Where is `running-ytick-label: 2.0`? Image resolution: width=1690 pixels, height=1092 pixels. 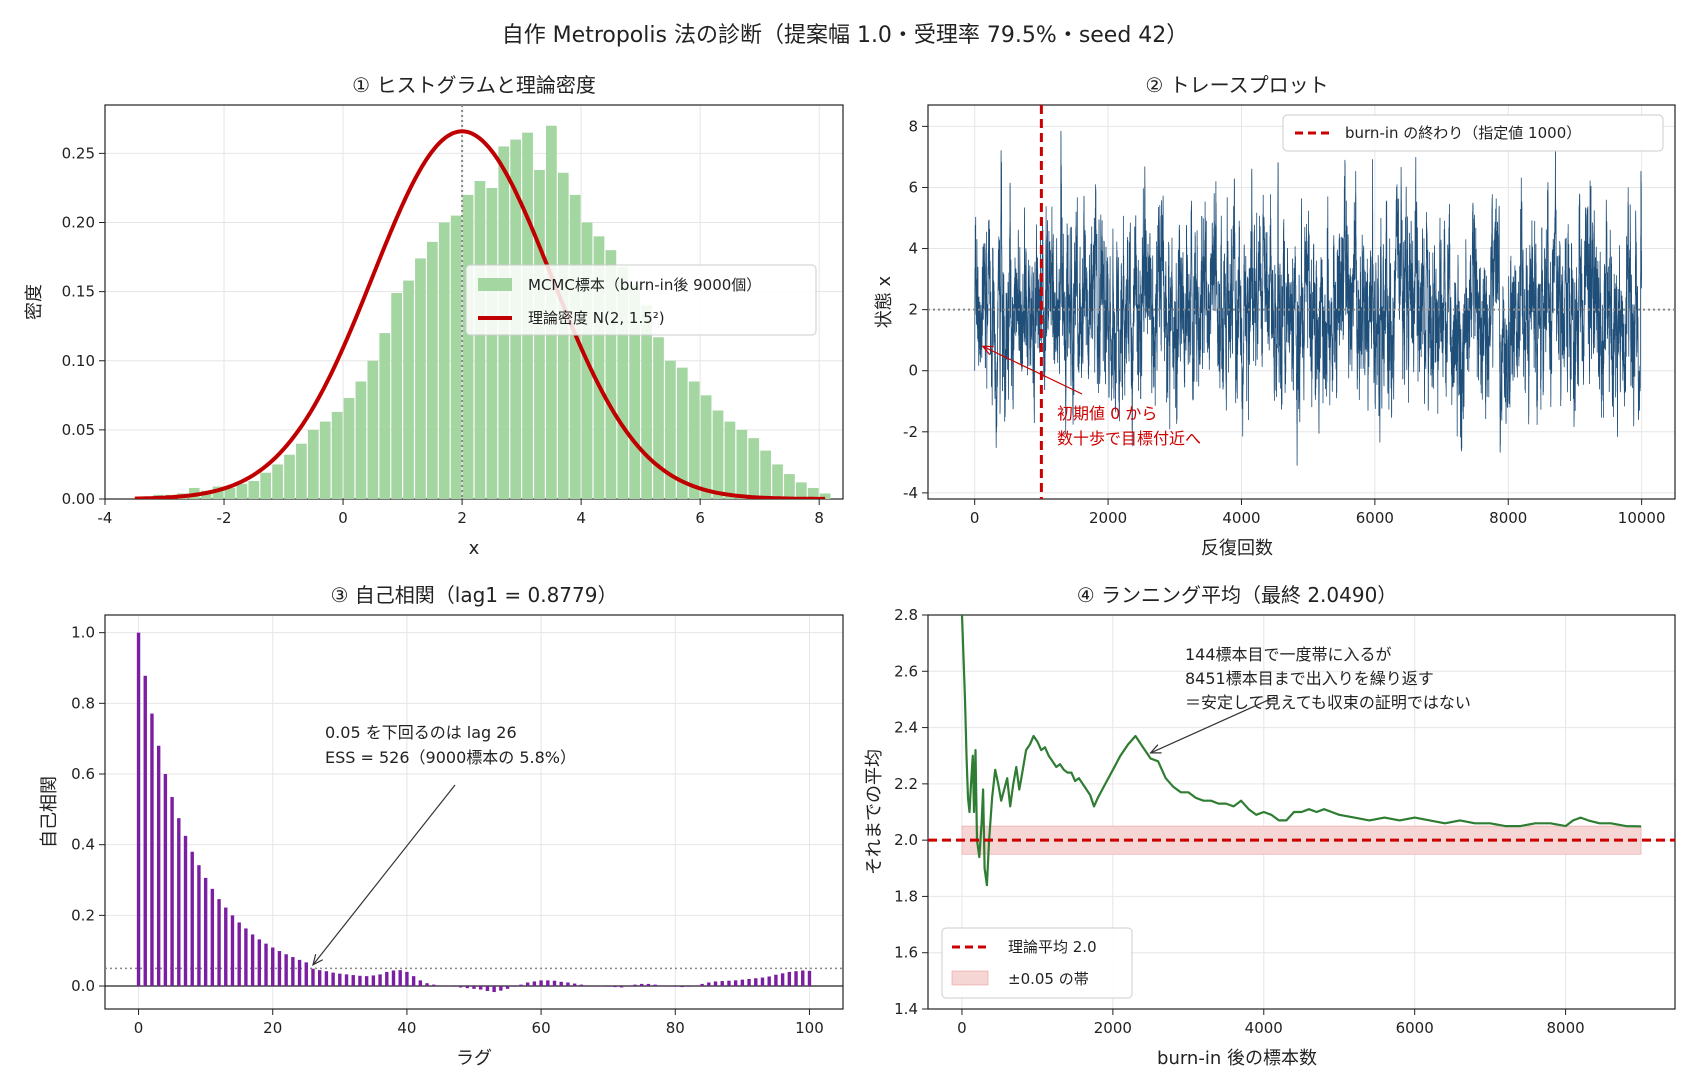 running-ytick-label: 2.0 is located at coordinates (906, 840).